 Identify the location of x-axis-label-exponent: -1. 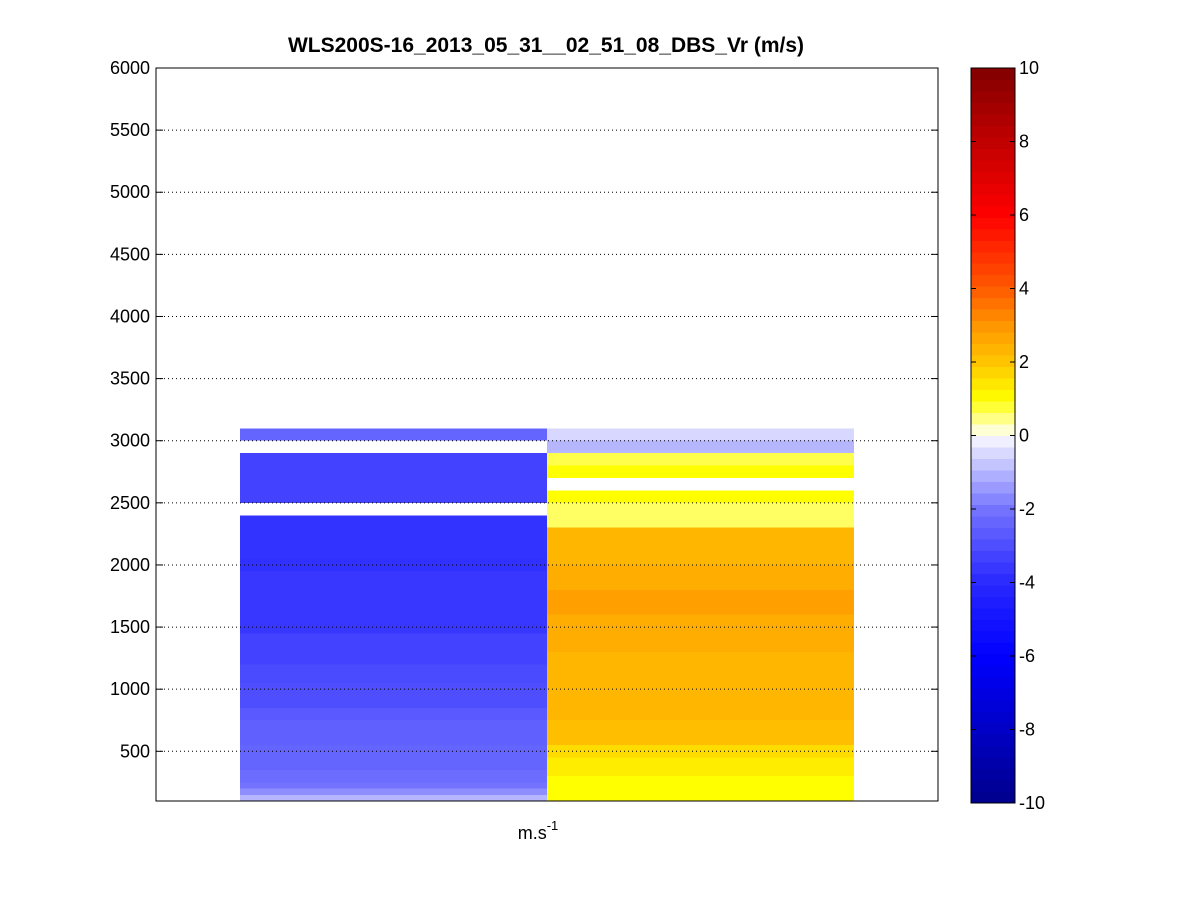
(553, 825).